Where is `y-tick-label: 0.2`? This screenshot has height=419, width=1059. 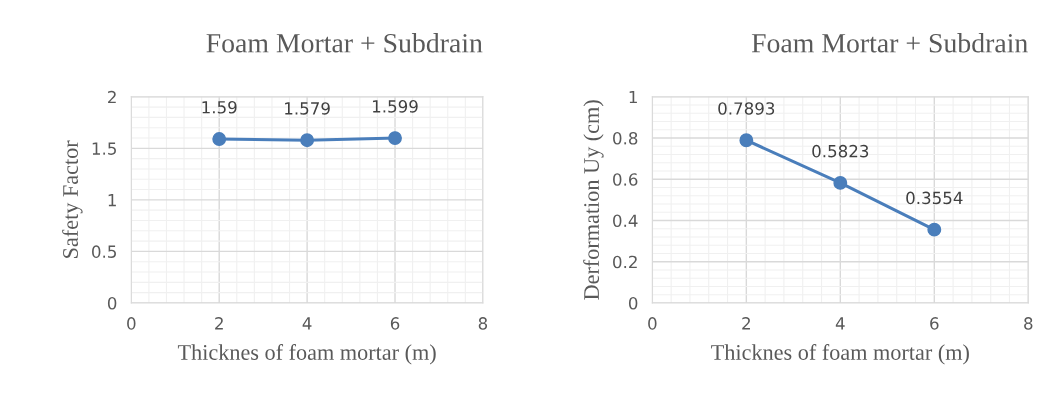 y-tick-label: 0.2 is located at coordinates (625, 262).